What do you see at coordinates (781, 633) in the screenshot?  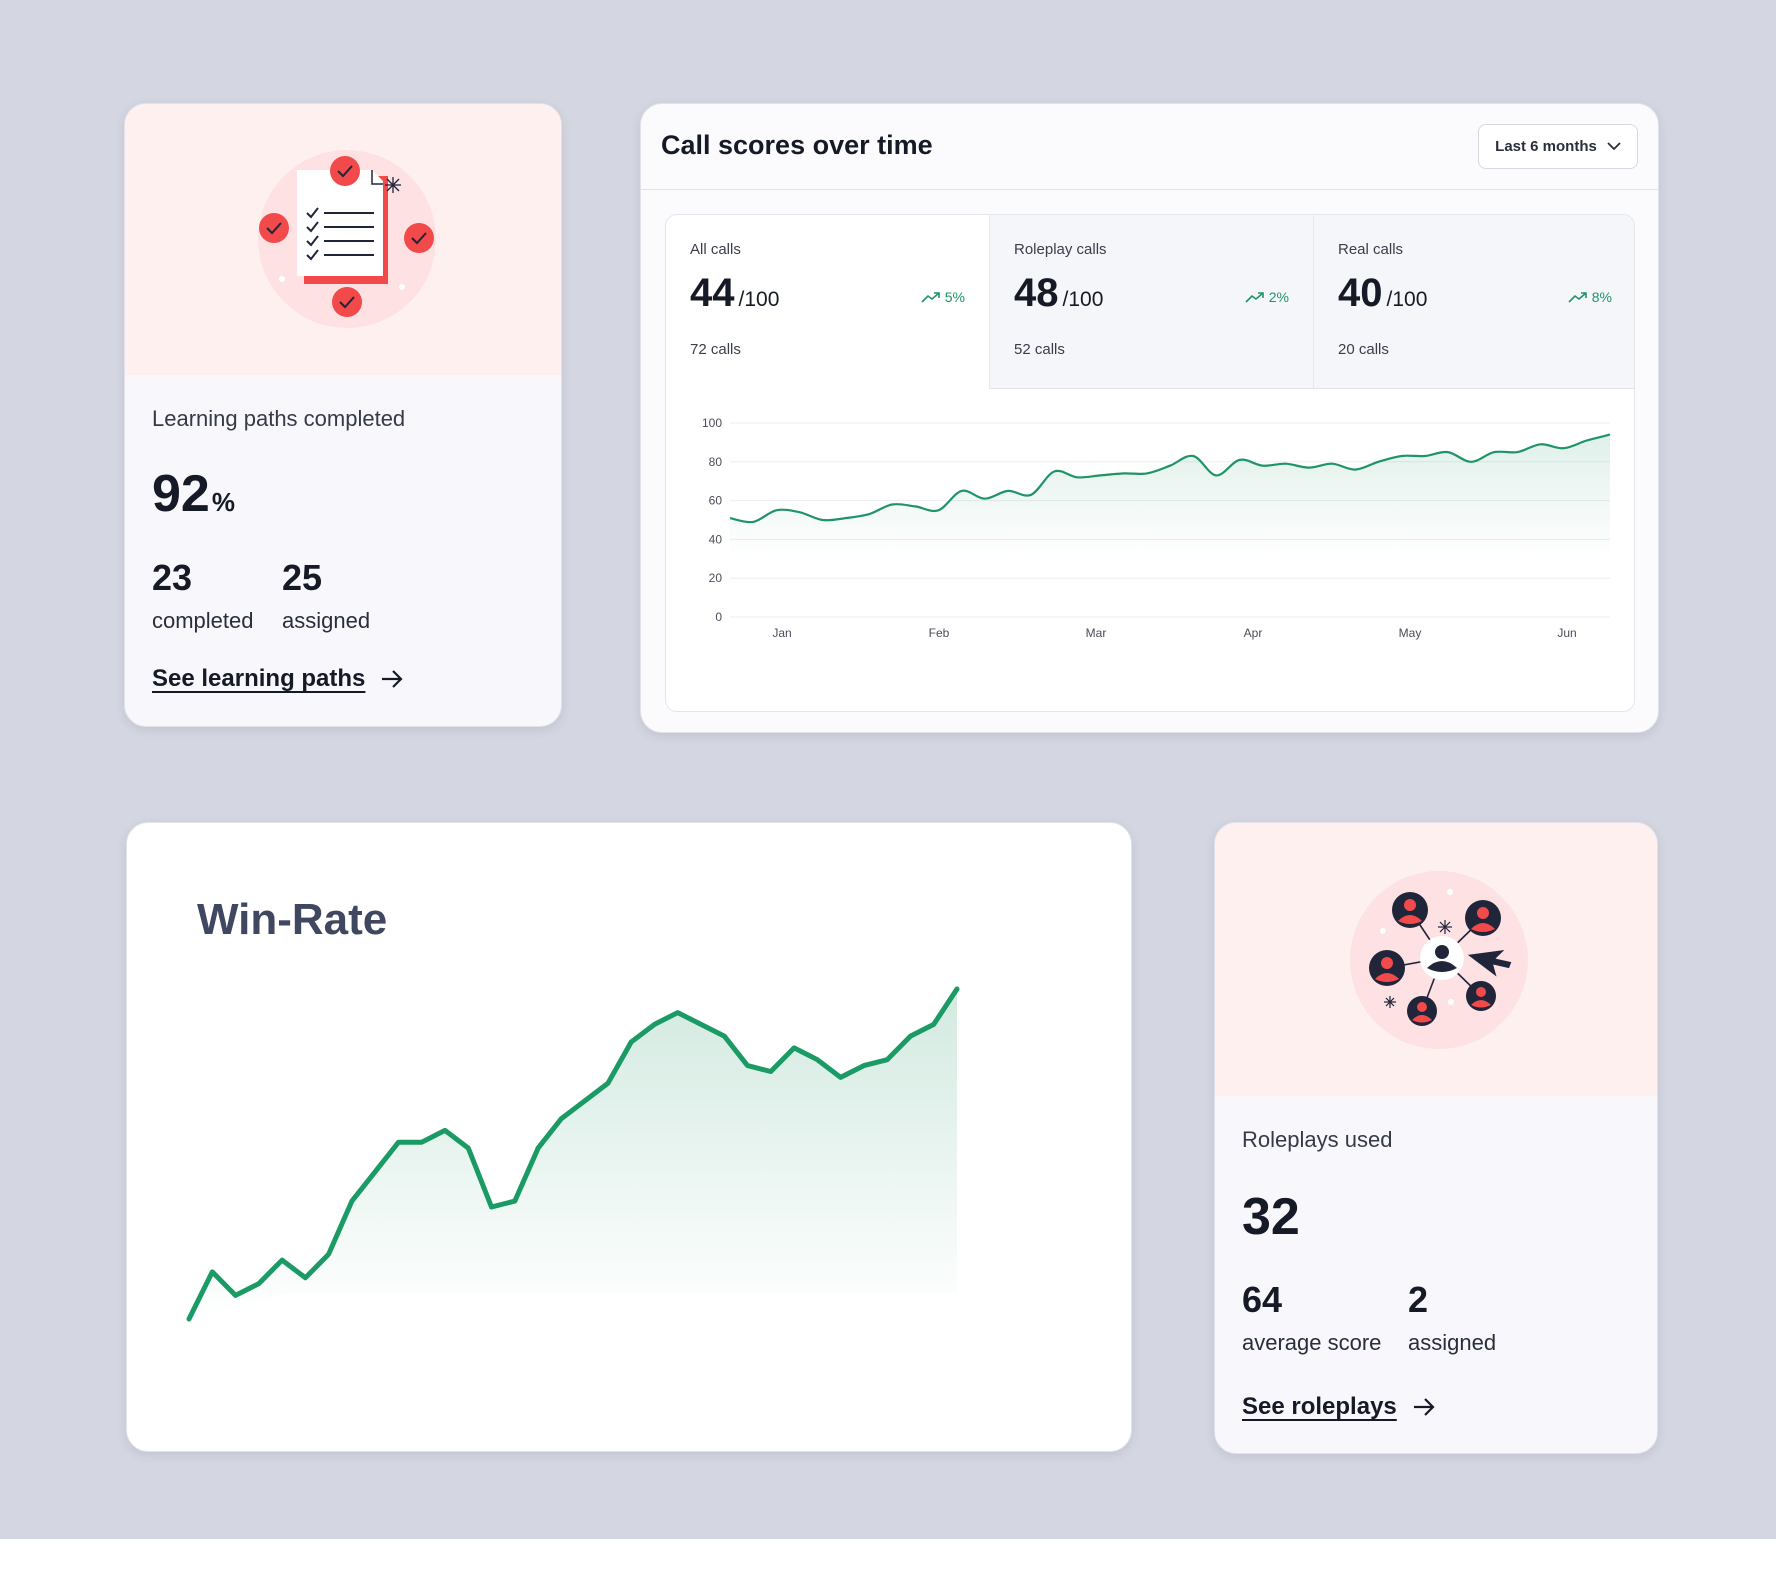 I see `x-tick-label: Jan` at bounding box center [781, 633].